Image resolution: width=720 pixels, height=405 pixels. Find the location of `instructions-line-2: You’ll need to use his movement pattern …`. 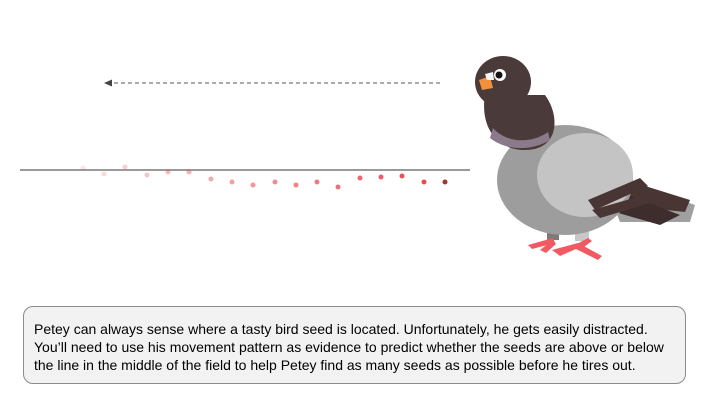

instructions-line-2: You’ll need to use his movement pattern … is located at coordinates (349, 347).